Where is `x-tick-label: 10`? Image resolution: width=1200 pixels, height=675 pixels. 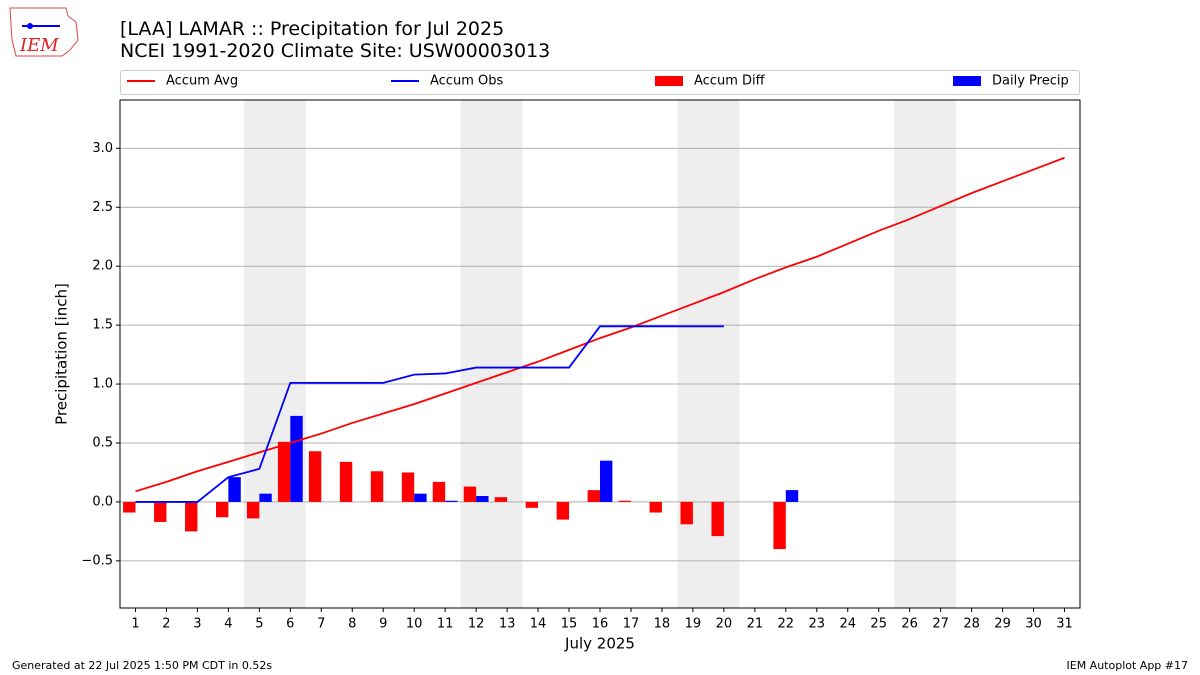
x-tick-label: 10 is located at coordinates (414, 624).